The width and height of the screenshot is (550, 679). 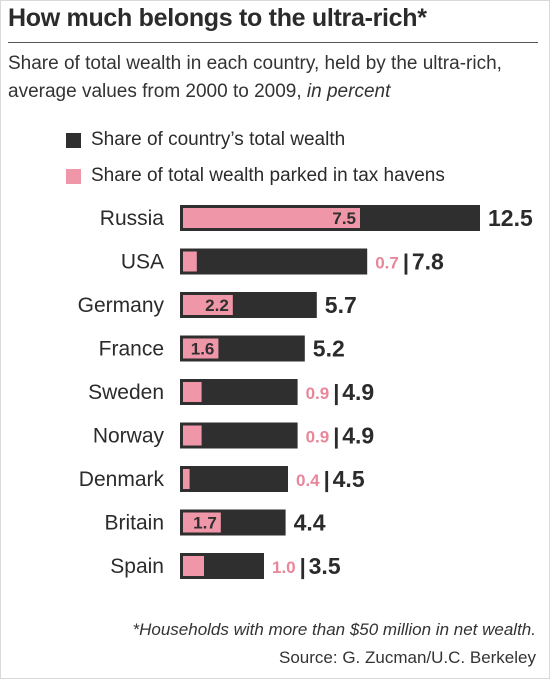 I want to click on havens-label-usa: 0.7, so click(x=387, y=263).